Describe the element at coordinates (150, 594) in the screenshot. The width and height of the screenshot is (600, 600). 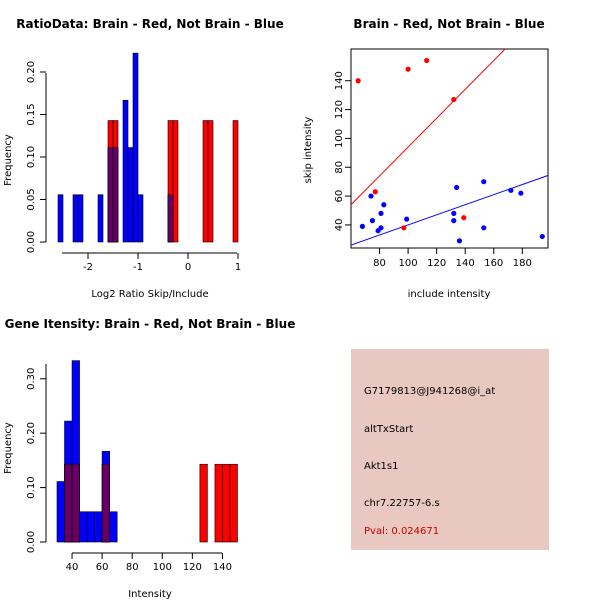
I see `gene-x-label: Intensity` at that location.